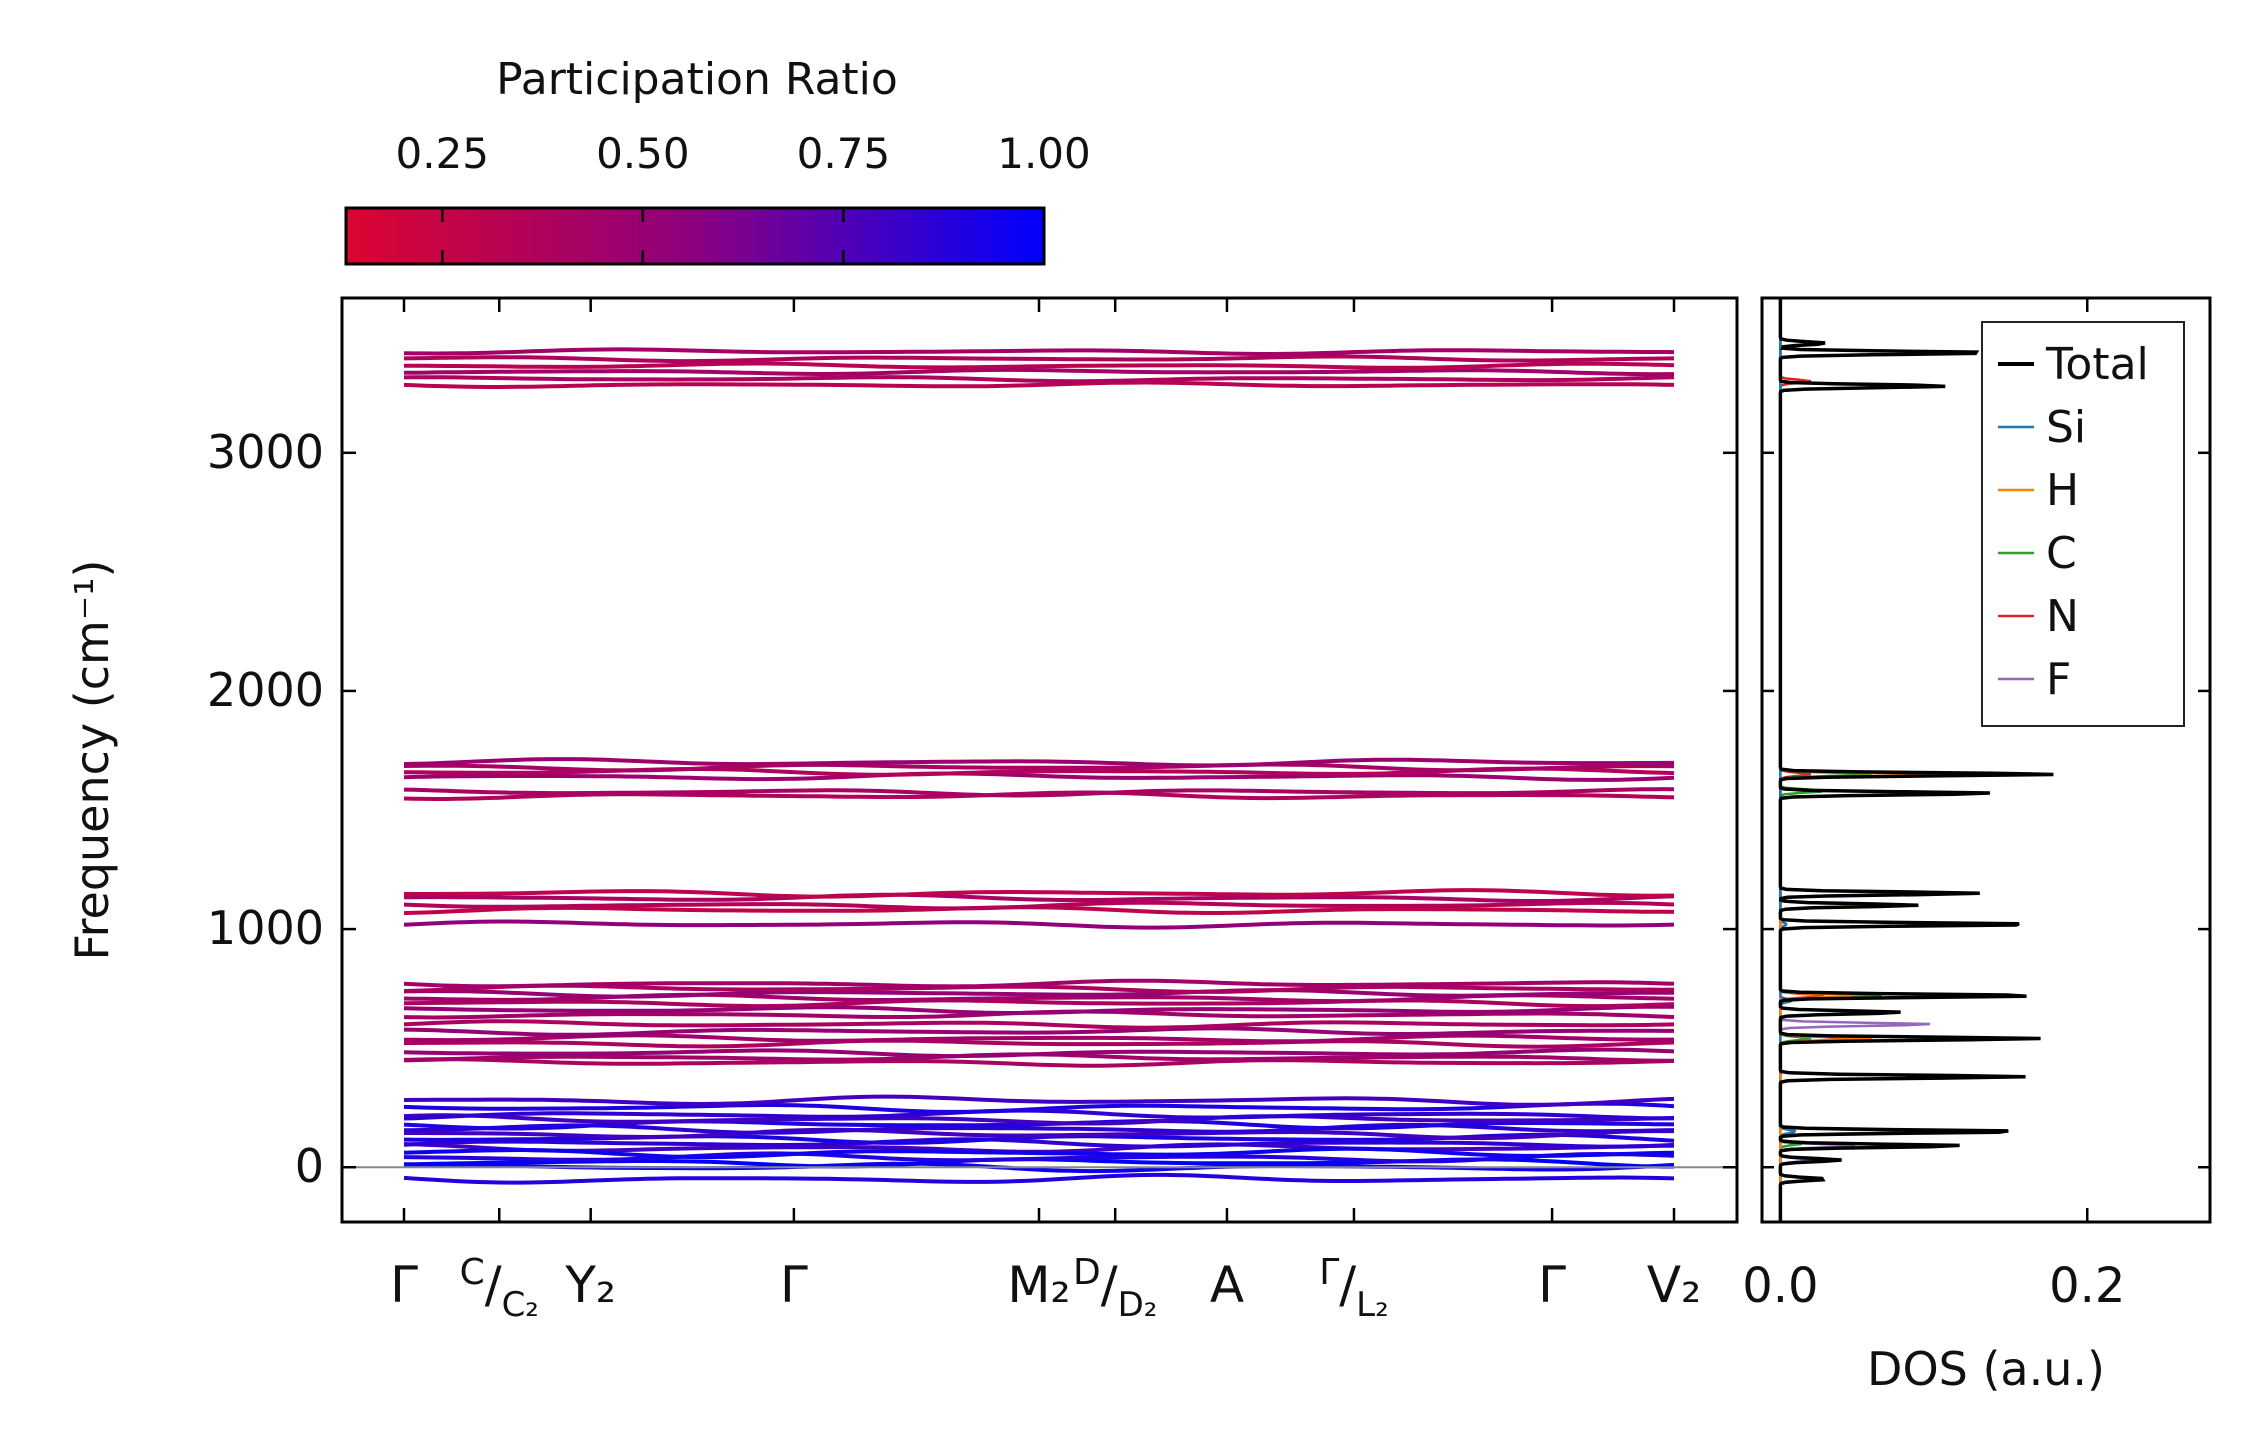  I want to click on y-tick-label: 1000, so click(265, 928).